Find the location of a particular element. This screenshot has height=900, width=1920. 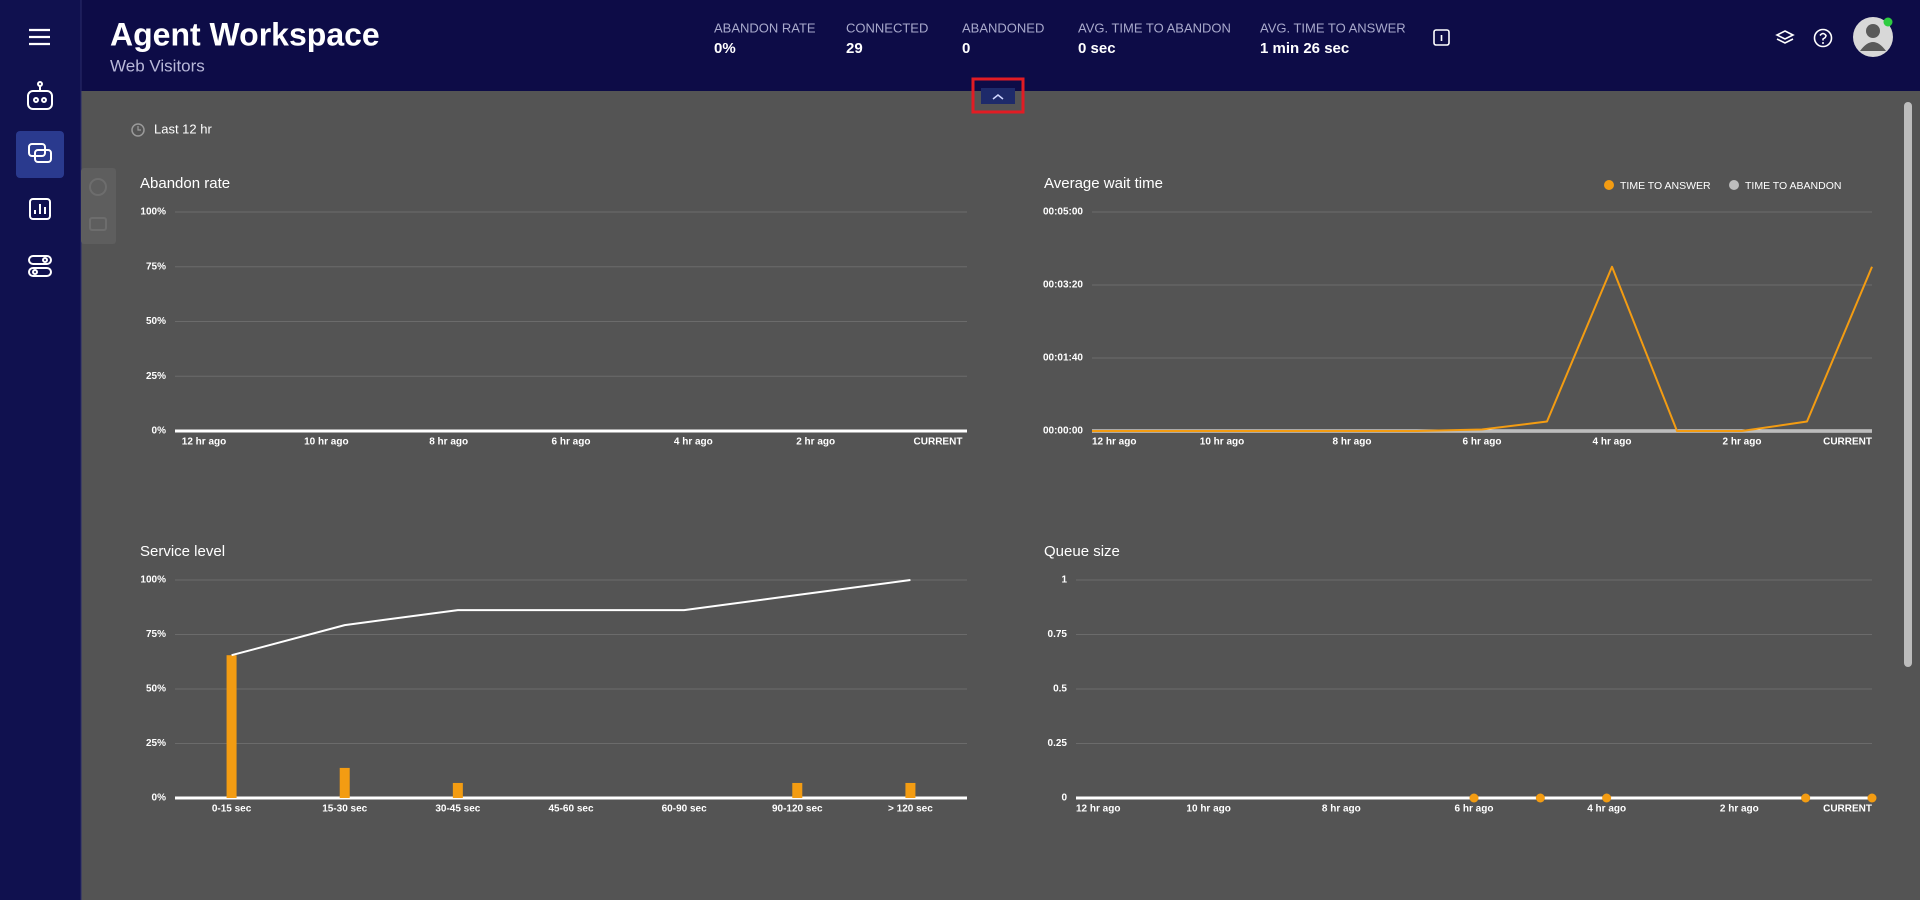

stat-label: CONNECTED is located at coordinates (887, 27).